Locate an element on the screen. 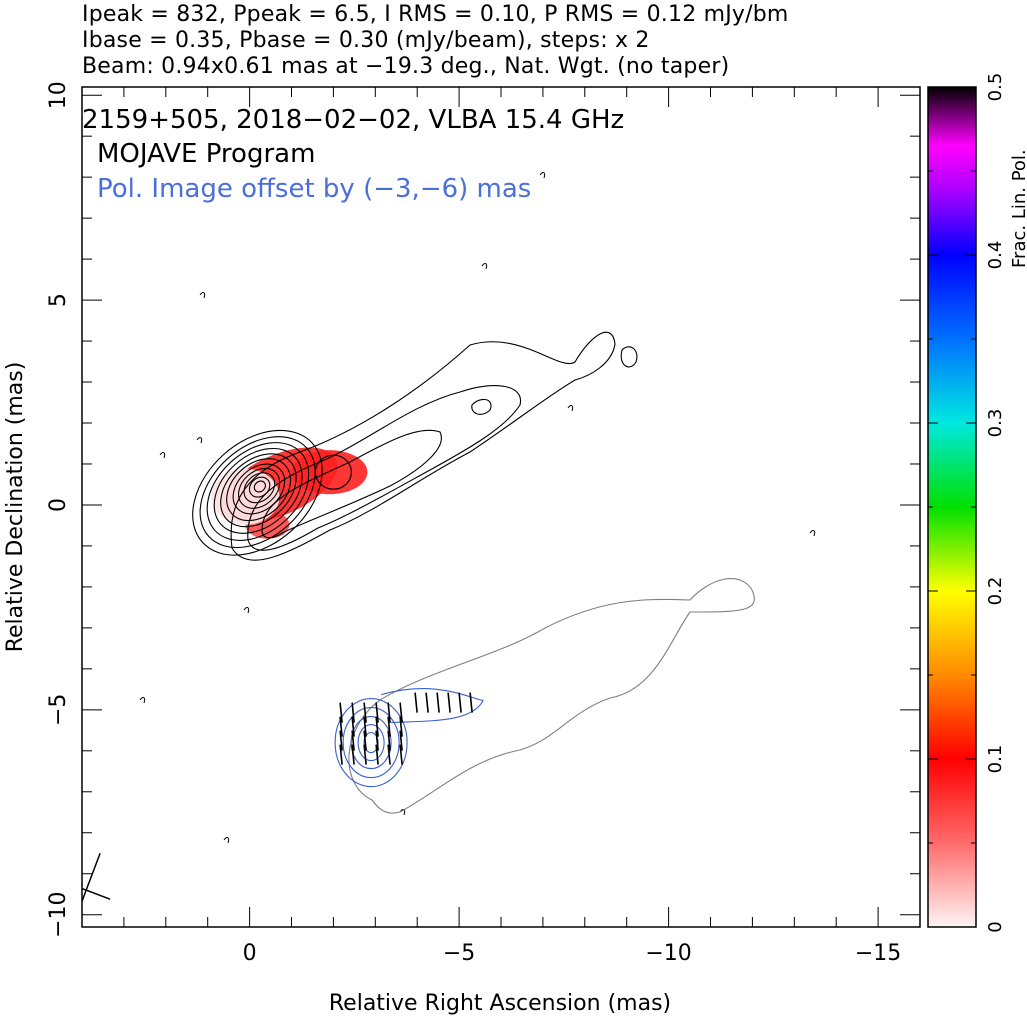 This screenshot has height=1020, width=1027. y-tick-label: −10 is located at coordinates (58, 914).